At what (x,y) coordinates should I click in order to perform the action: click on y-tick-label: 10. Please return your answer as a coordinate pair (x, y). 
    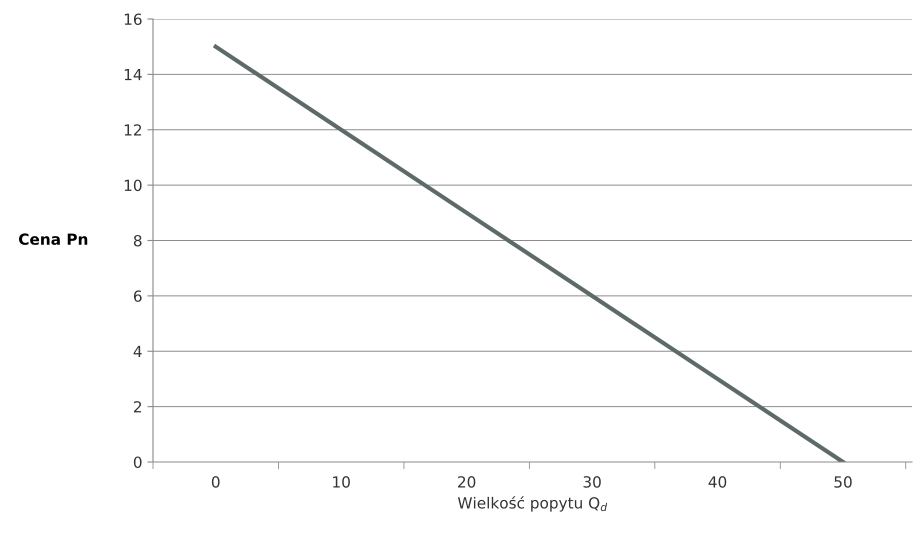
    Looking at the image, I should click on (133, 186).